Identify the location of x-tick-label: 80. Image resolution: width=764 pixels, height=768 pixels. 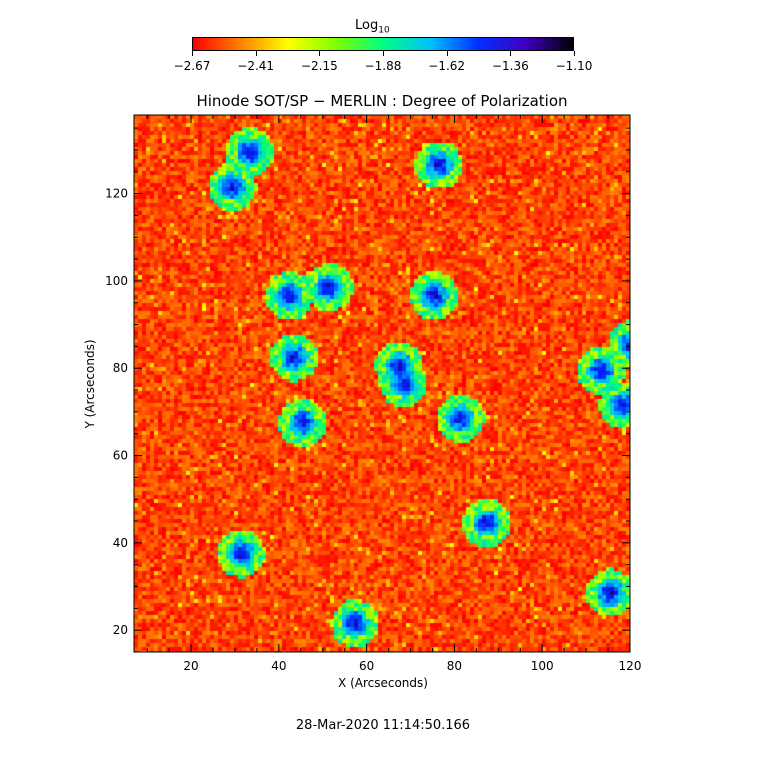
(454, 666).